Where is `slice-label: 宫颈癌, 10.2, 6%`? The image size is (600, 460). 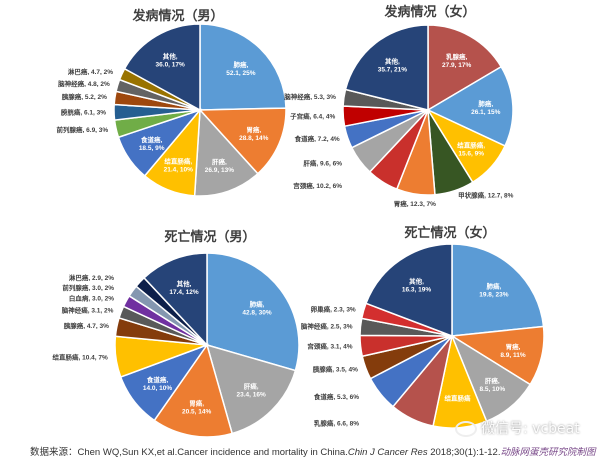
slice-label: 宫颈癌, 10.2, 6% is located at coordinates (317, 185).